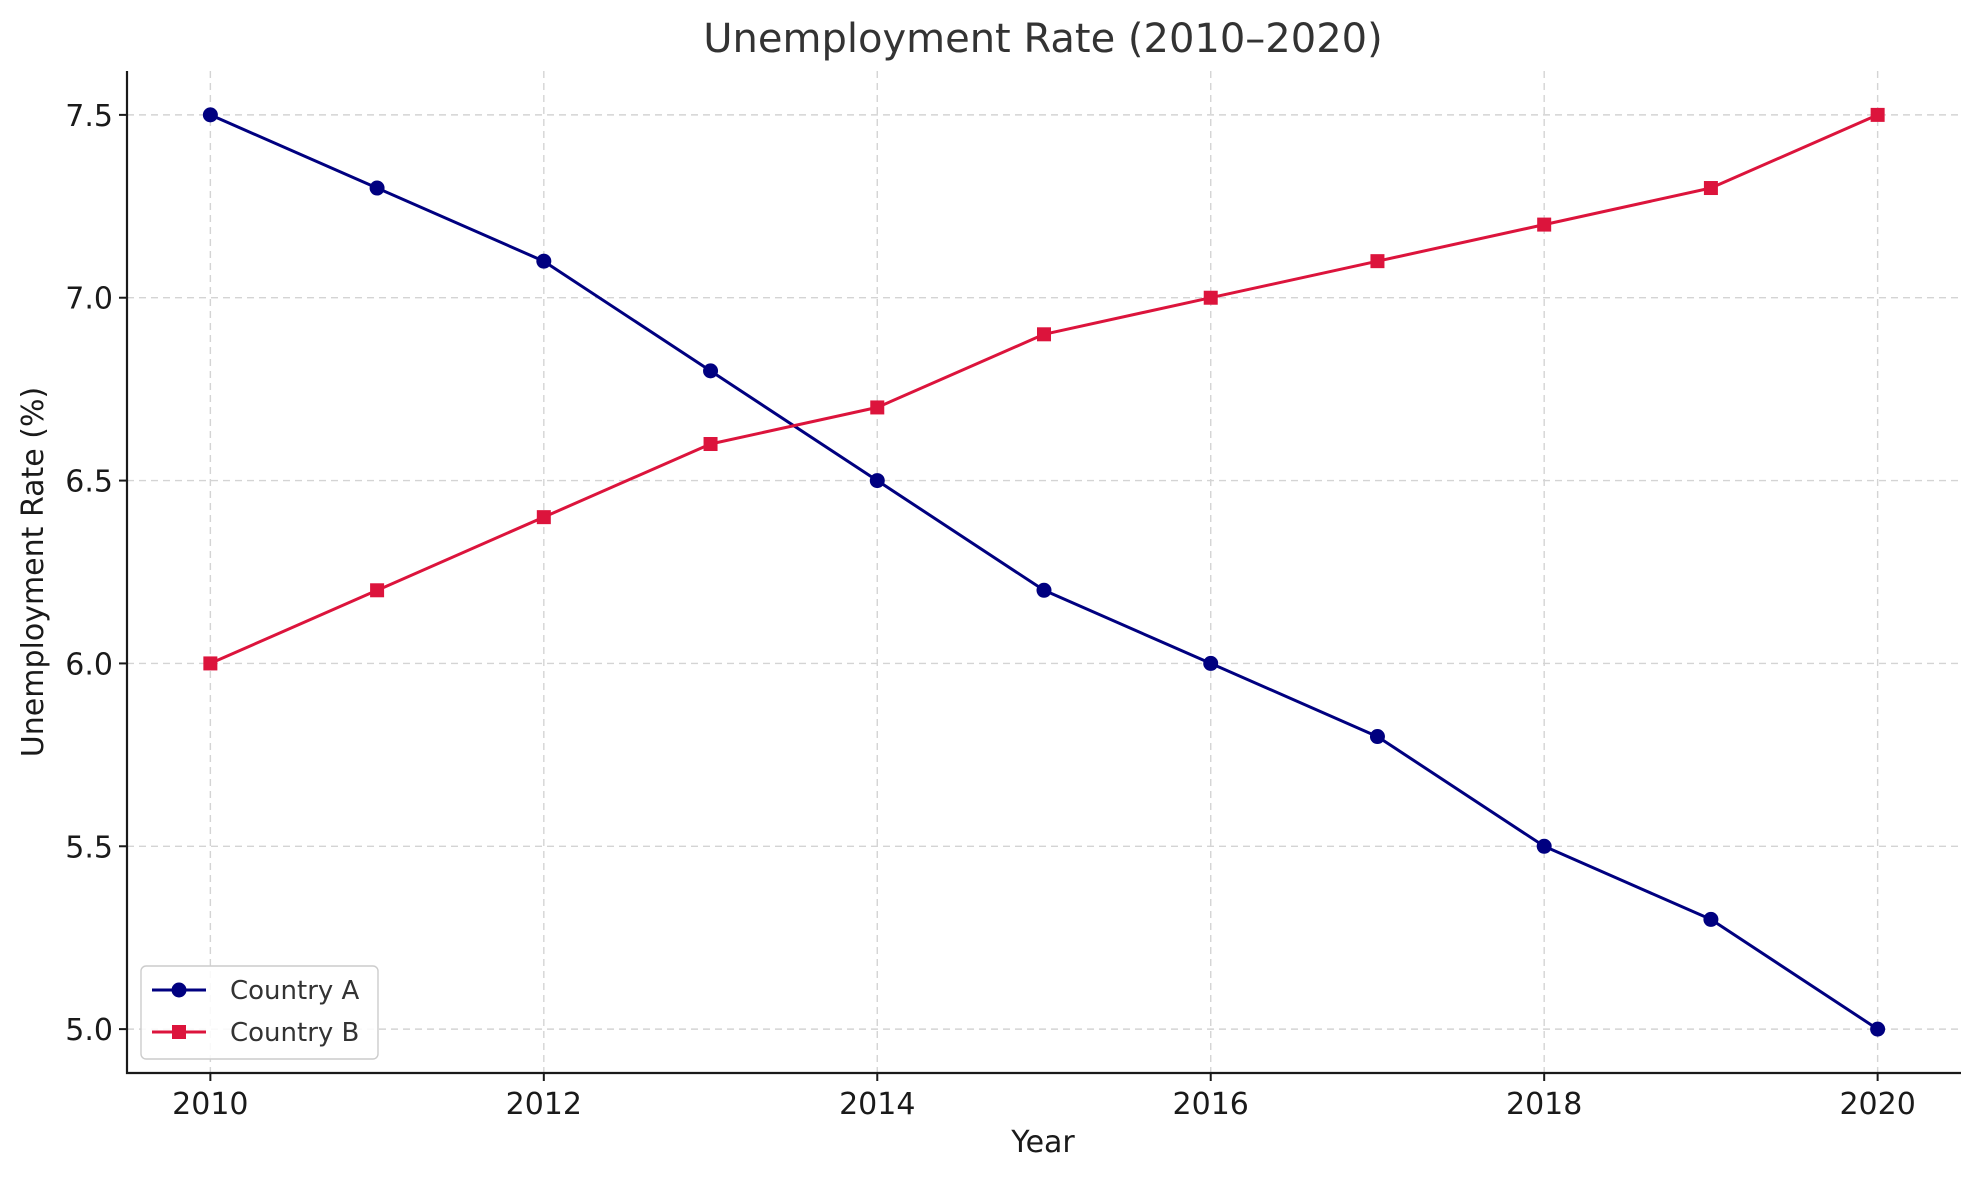 The height and width of the screenshot is (1180, 1979). Describe the element at coordinates (89, 1030) in the screenshot. I see `y-tick-label: 5.0` at that location.